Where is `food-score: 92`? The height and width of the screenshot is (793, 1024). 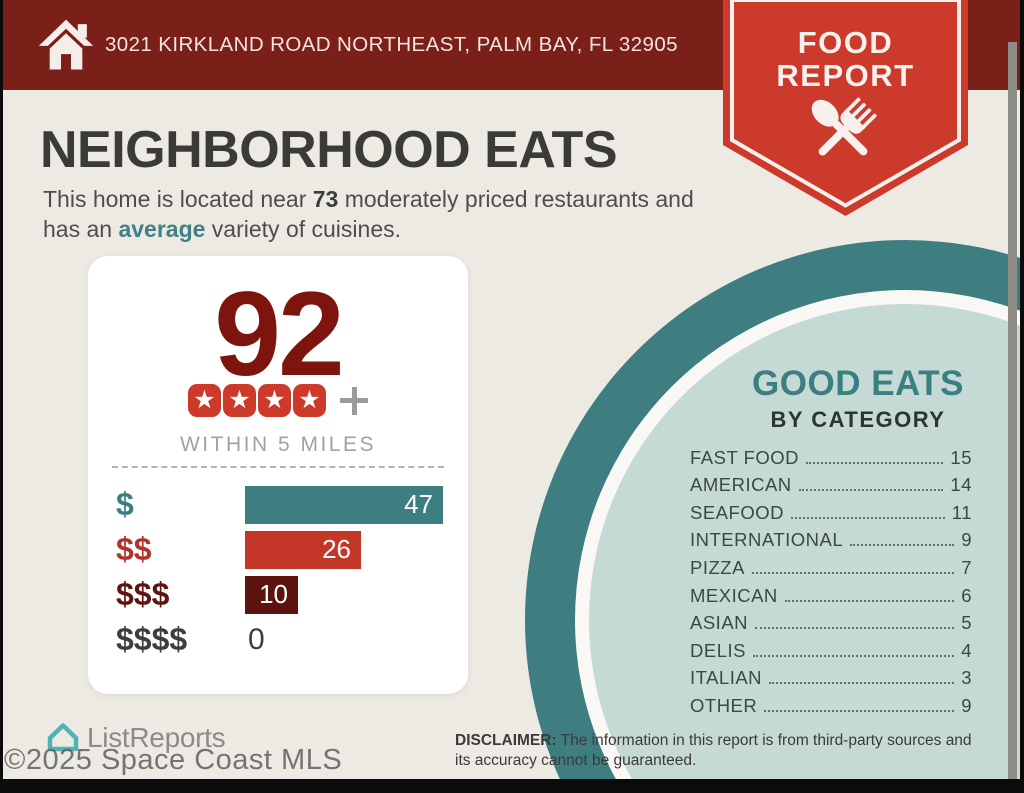
food-score: 92 is located at coordinates (279, 334).